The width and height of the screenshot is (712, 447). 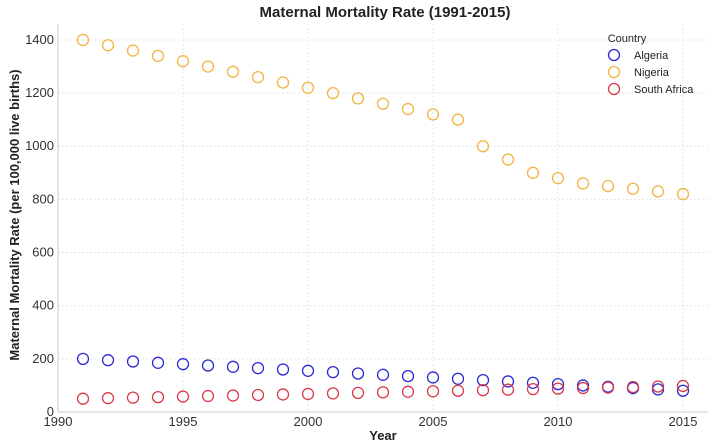 I want to click on y-tick-label: 600, so click(x=43, y=252).